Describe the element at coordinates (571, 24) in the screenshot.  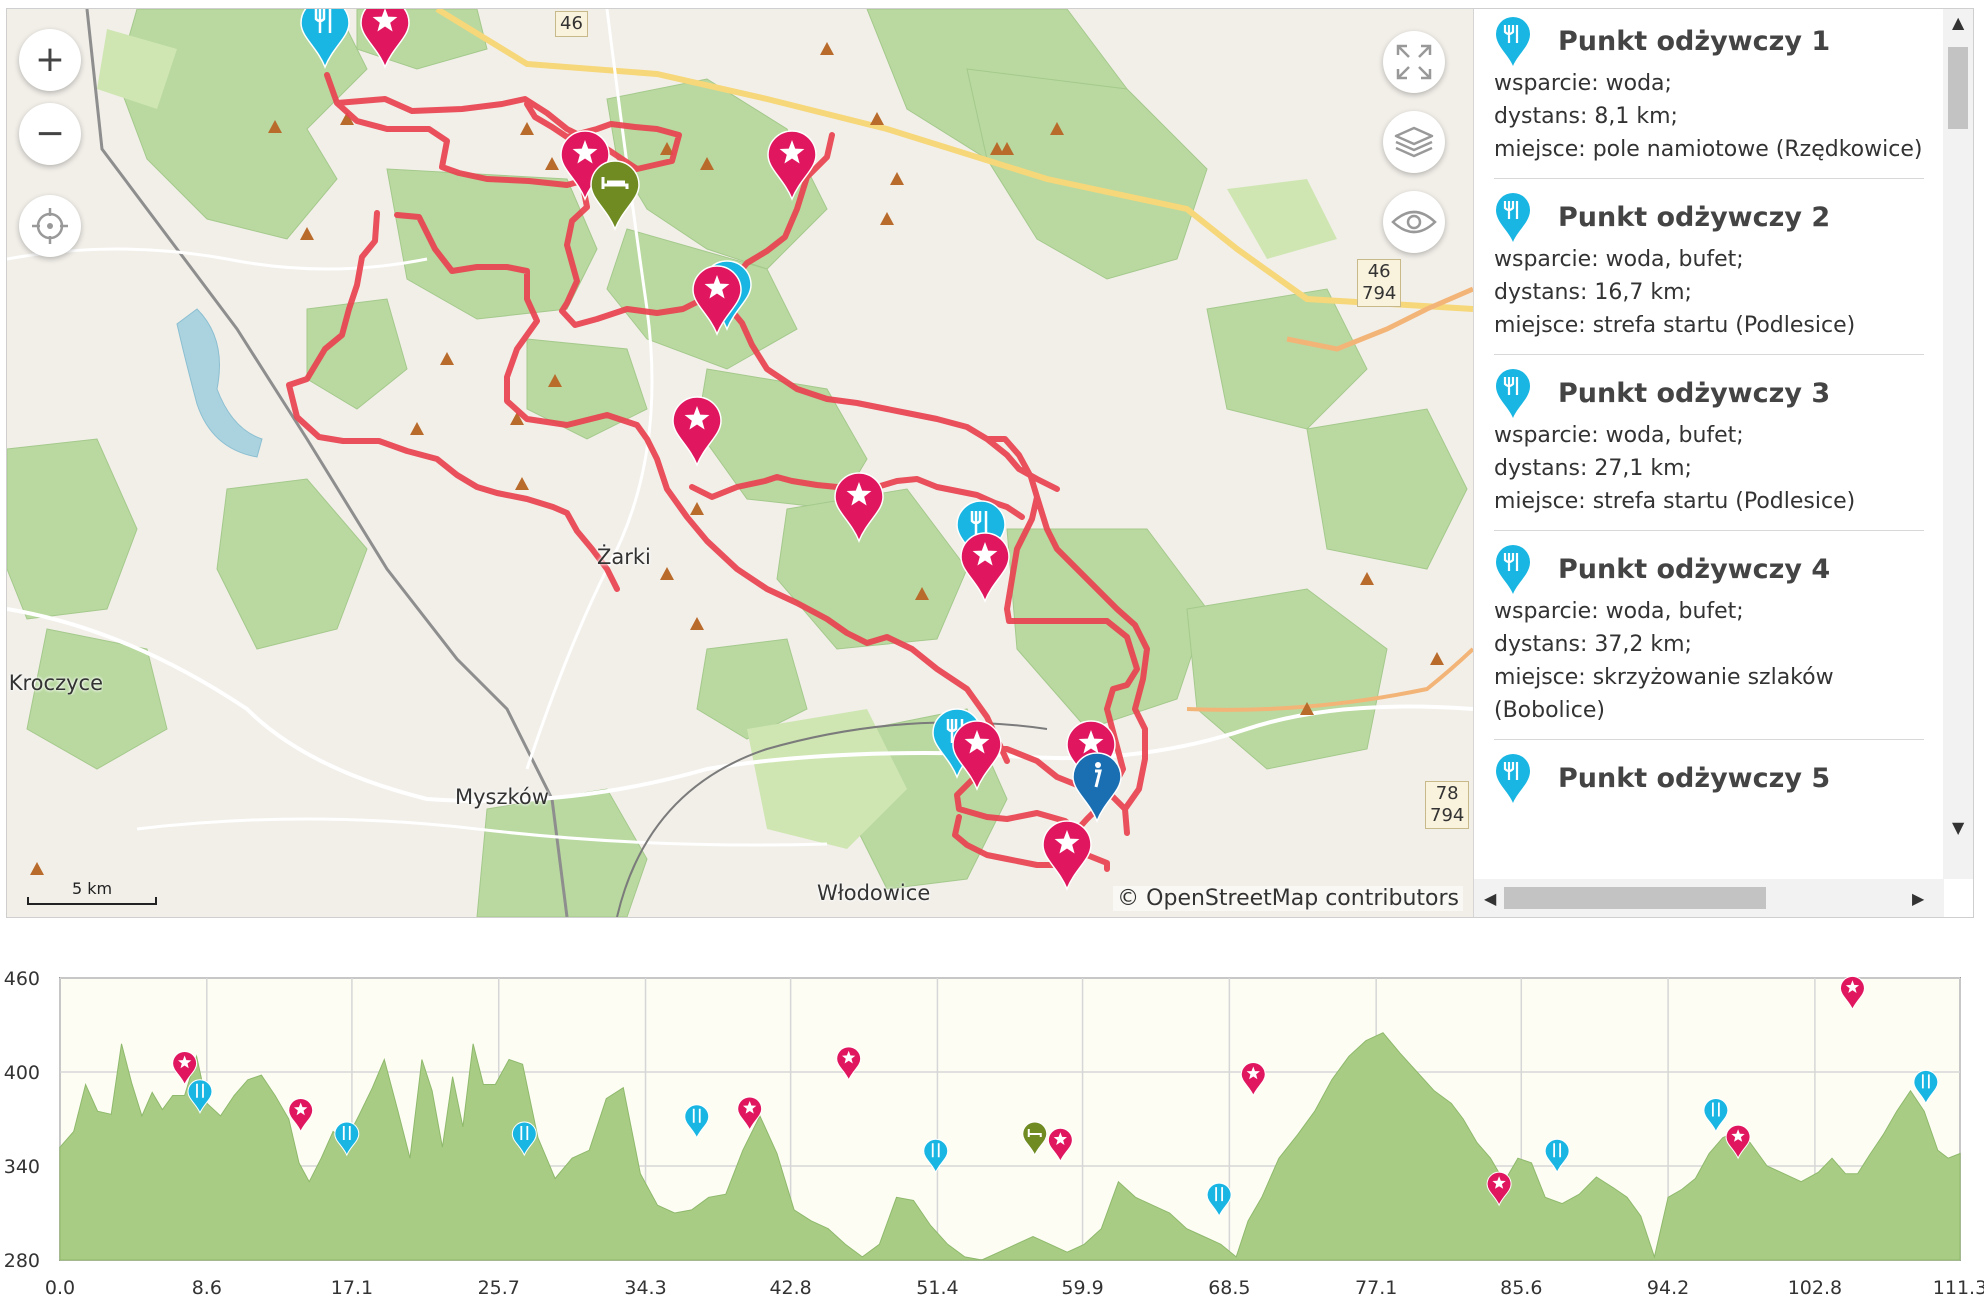
I see `road-badge: 46` at that location.